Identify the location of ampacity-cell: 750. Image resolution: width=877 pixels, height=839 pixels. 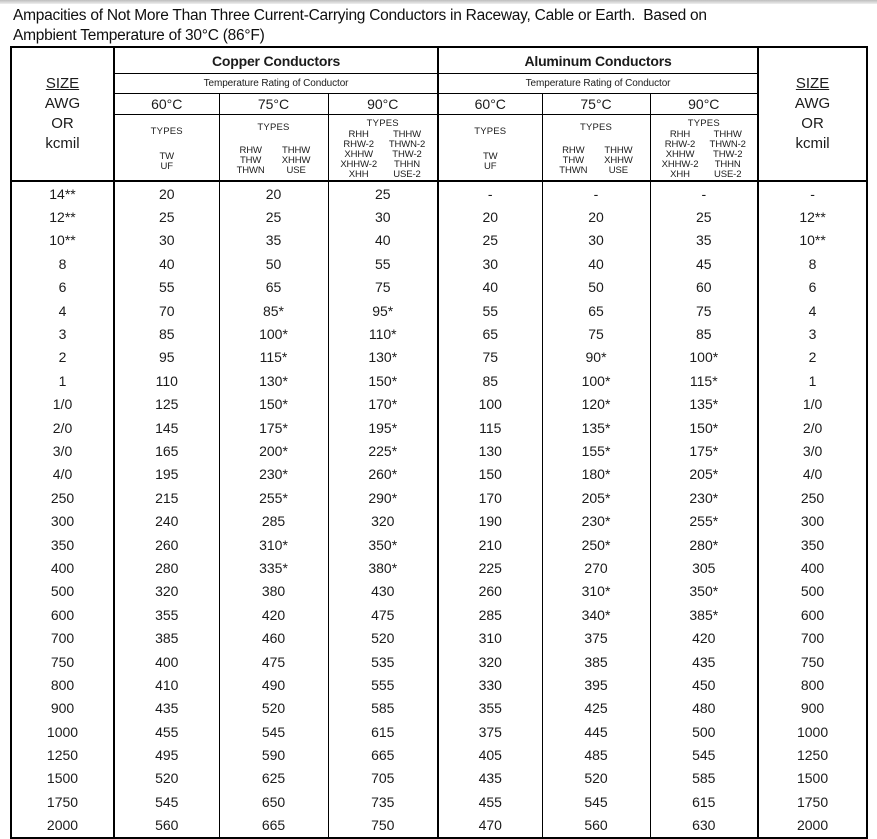
(383, 825).